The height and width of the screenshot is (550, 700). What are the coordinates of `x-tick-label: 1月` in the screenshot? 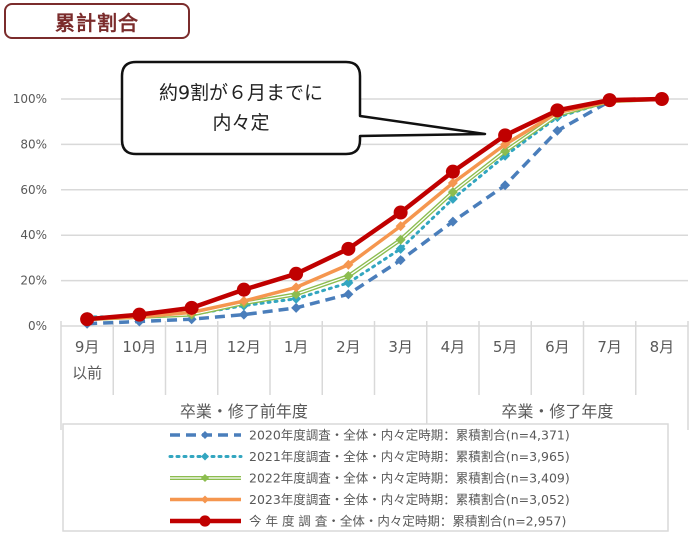 It's located at (296, 347).